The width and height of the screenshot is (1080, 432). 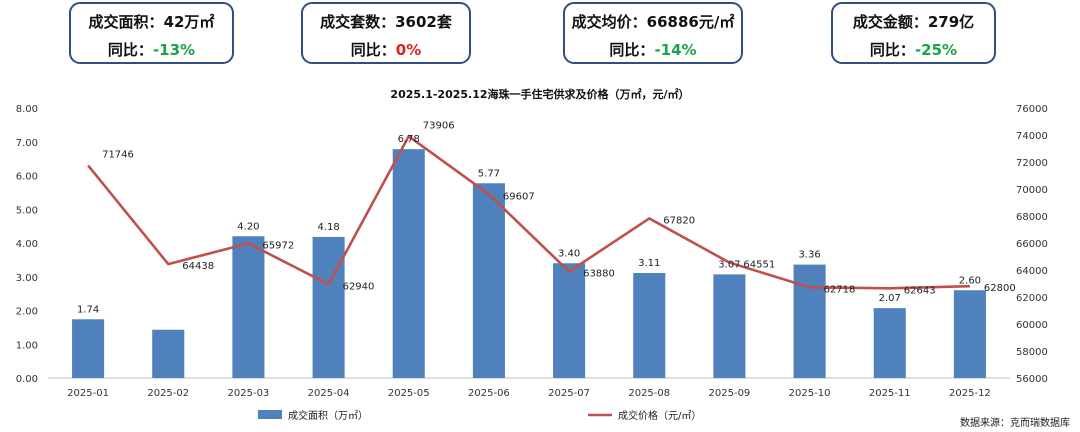 What do you see at coordinates (951, 22) in the screenshot?
I see `kpi-amount-value: 279亿` at bounding box center [951, 22].